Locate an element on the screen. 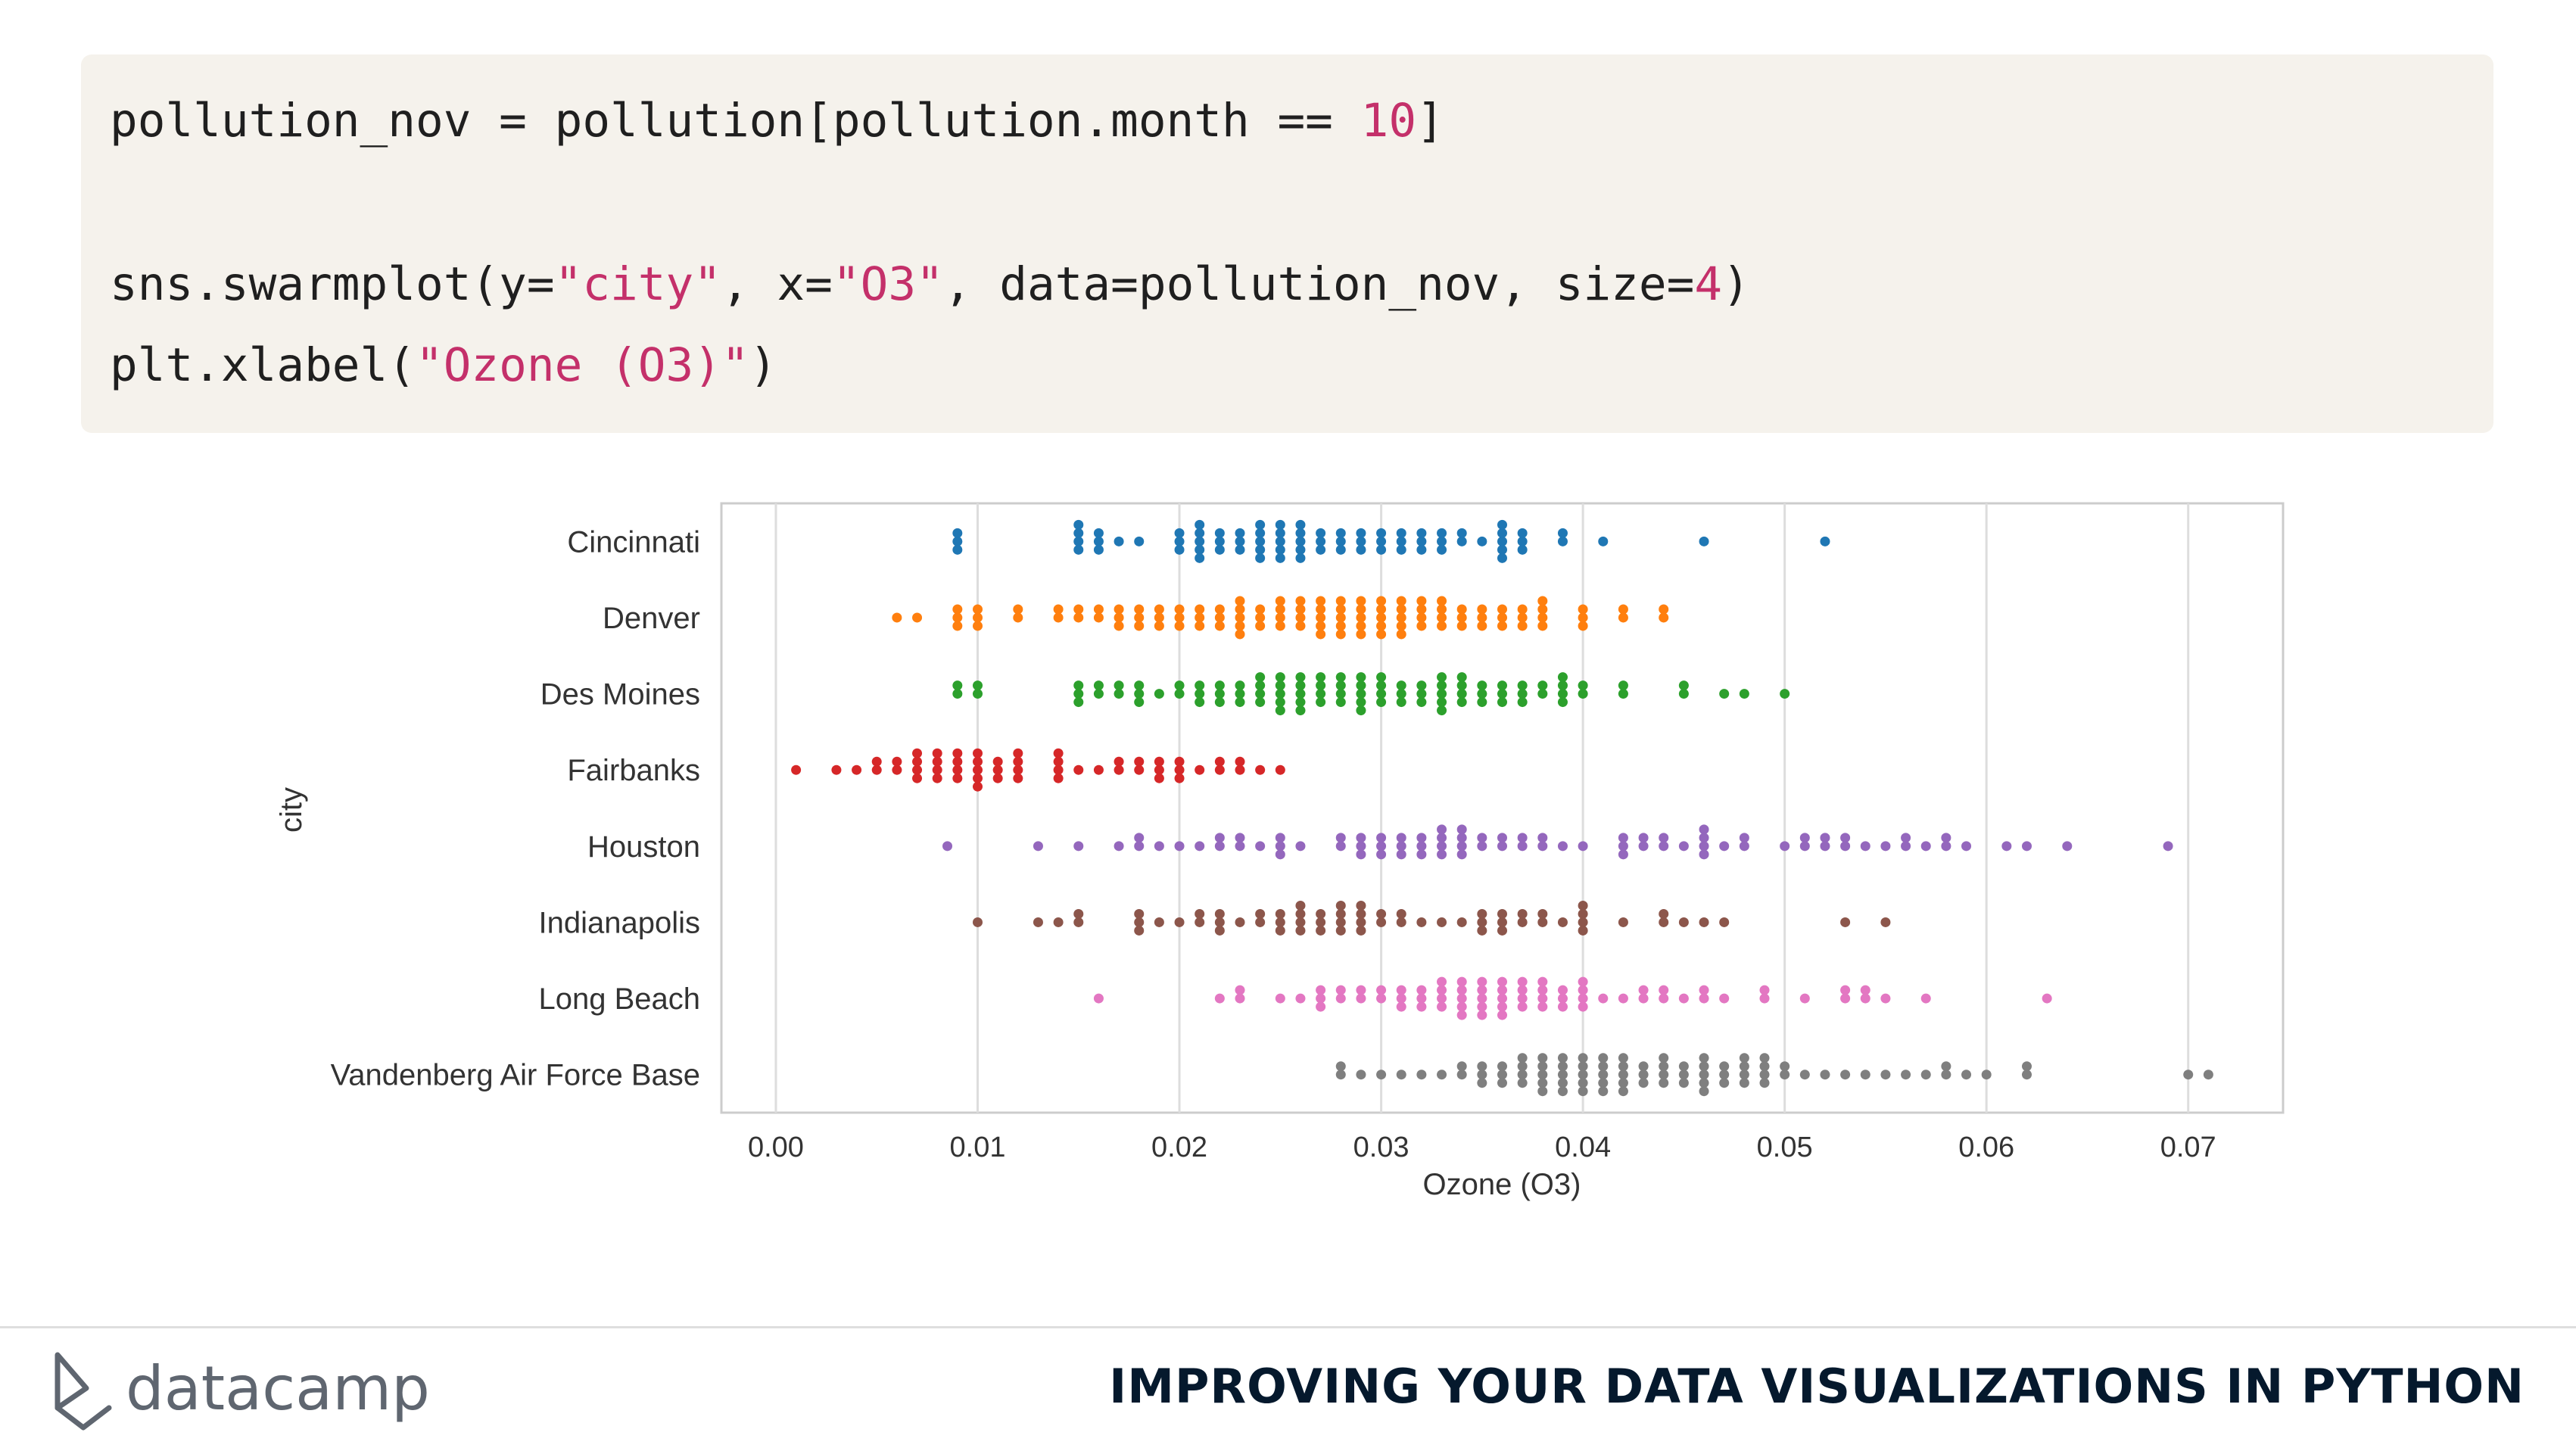  code-token: "O3" is located at coordinates (888, 284).